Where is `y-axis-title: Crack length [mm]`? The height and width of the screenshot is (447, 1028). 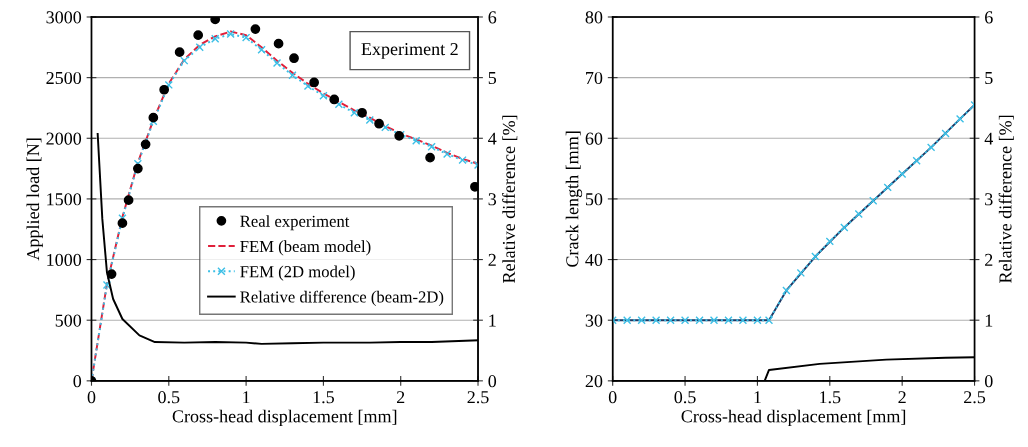 y-axis-title: Crack length [mm] is located at coordinates (574, 199).